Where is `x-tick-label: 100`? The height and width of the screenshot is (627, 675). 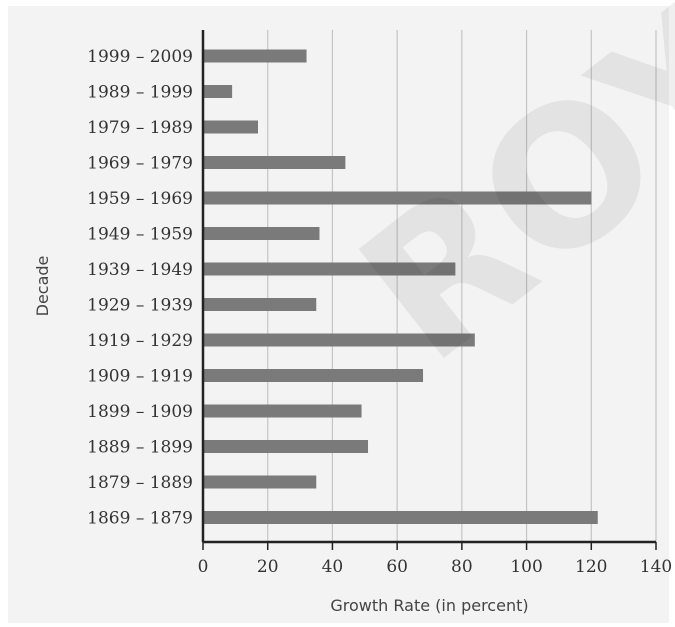 x-tick-label: 100 is located at coordinates (526, 567).